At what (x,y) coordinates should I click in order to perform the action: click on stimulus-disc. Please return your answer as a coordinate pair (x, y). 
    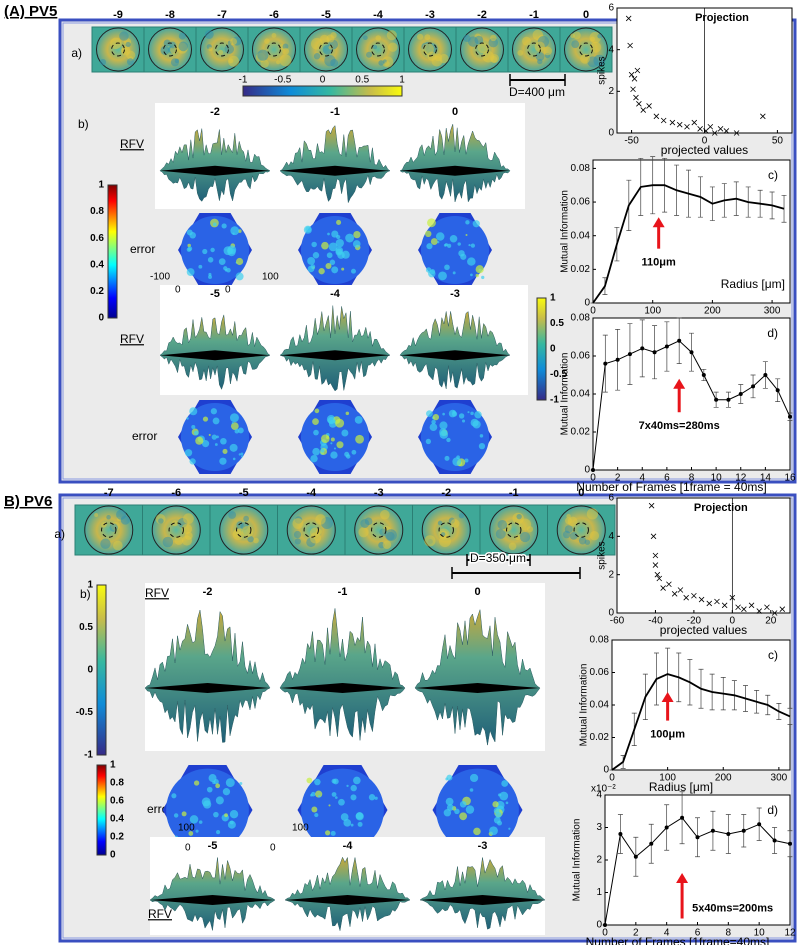
    Looking at the image, I should click on (379, 530).